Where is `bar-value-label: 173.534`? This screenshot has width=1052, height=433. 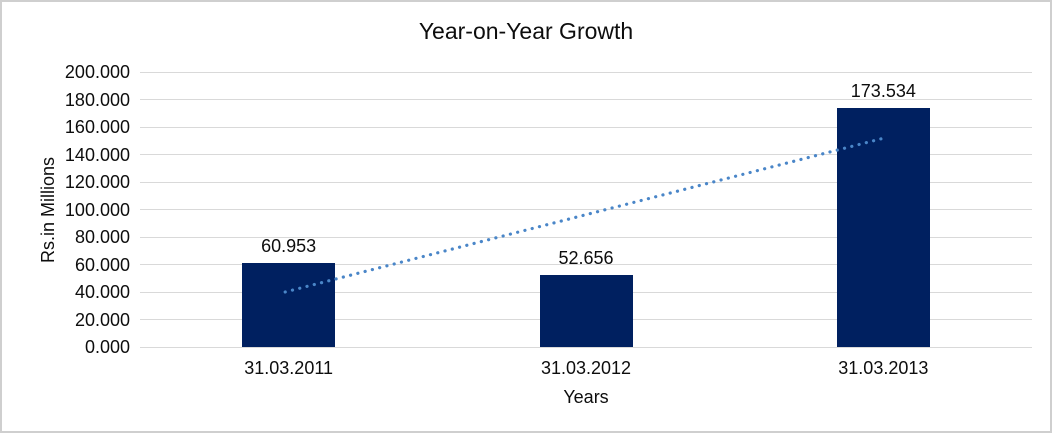 bar-value-label: 173.534 is located at coordinates (883, 91).